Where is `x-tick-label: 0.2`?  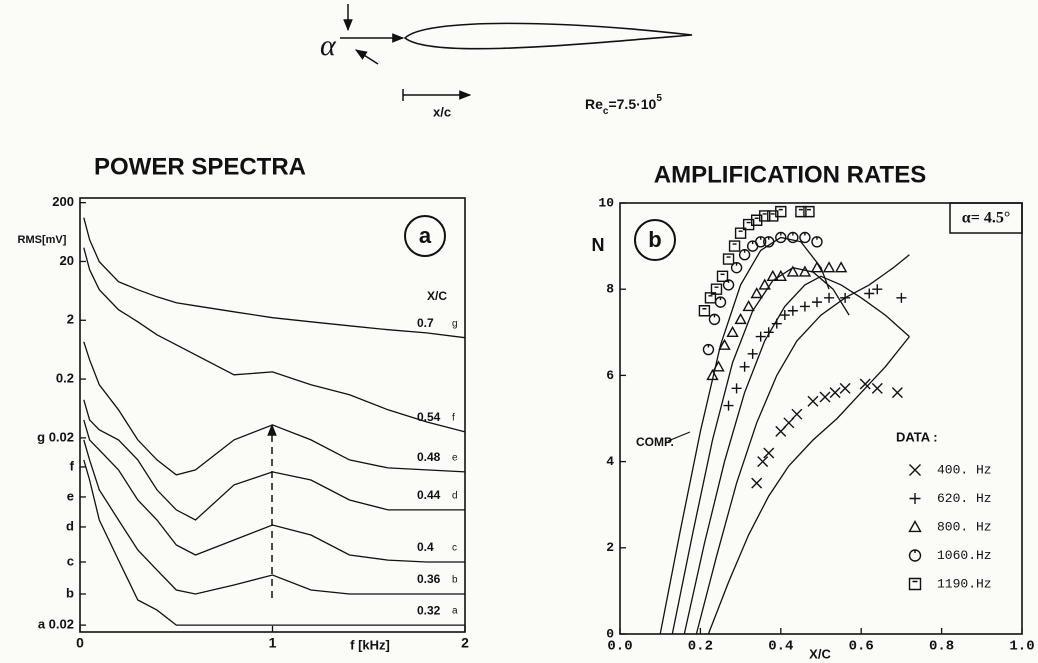
x-tick-label: 0.2 is located at coordinates (700, 647).